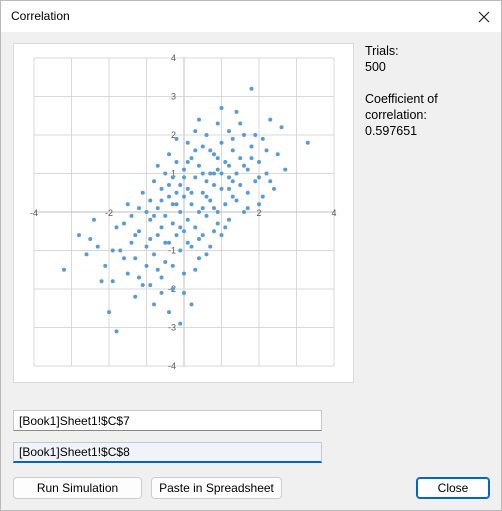  Describe the element at coordinates (333, 213) in the screenshot. I see `x-tick-label: 4` at that location.